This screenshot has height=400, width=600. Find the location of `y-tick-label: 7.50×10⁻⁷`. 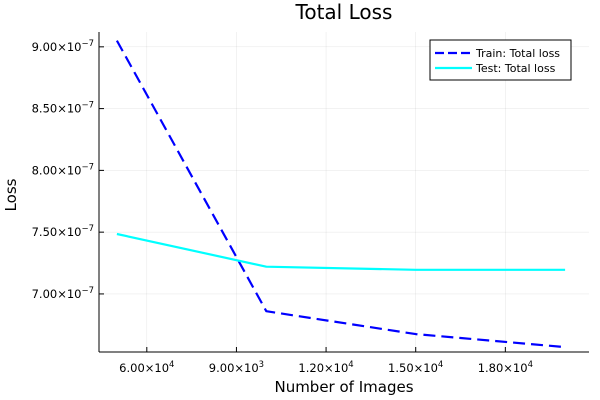

y-tick-label: 7.50×10⁻⁷ is located at coordinates (63, 231).